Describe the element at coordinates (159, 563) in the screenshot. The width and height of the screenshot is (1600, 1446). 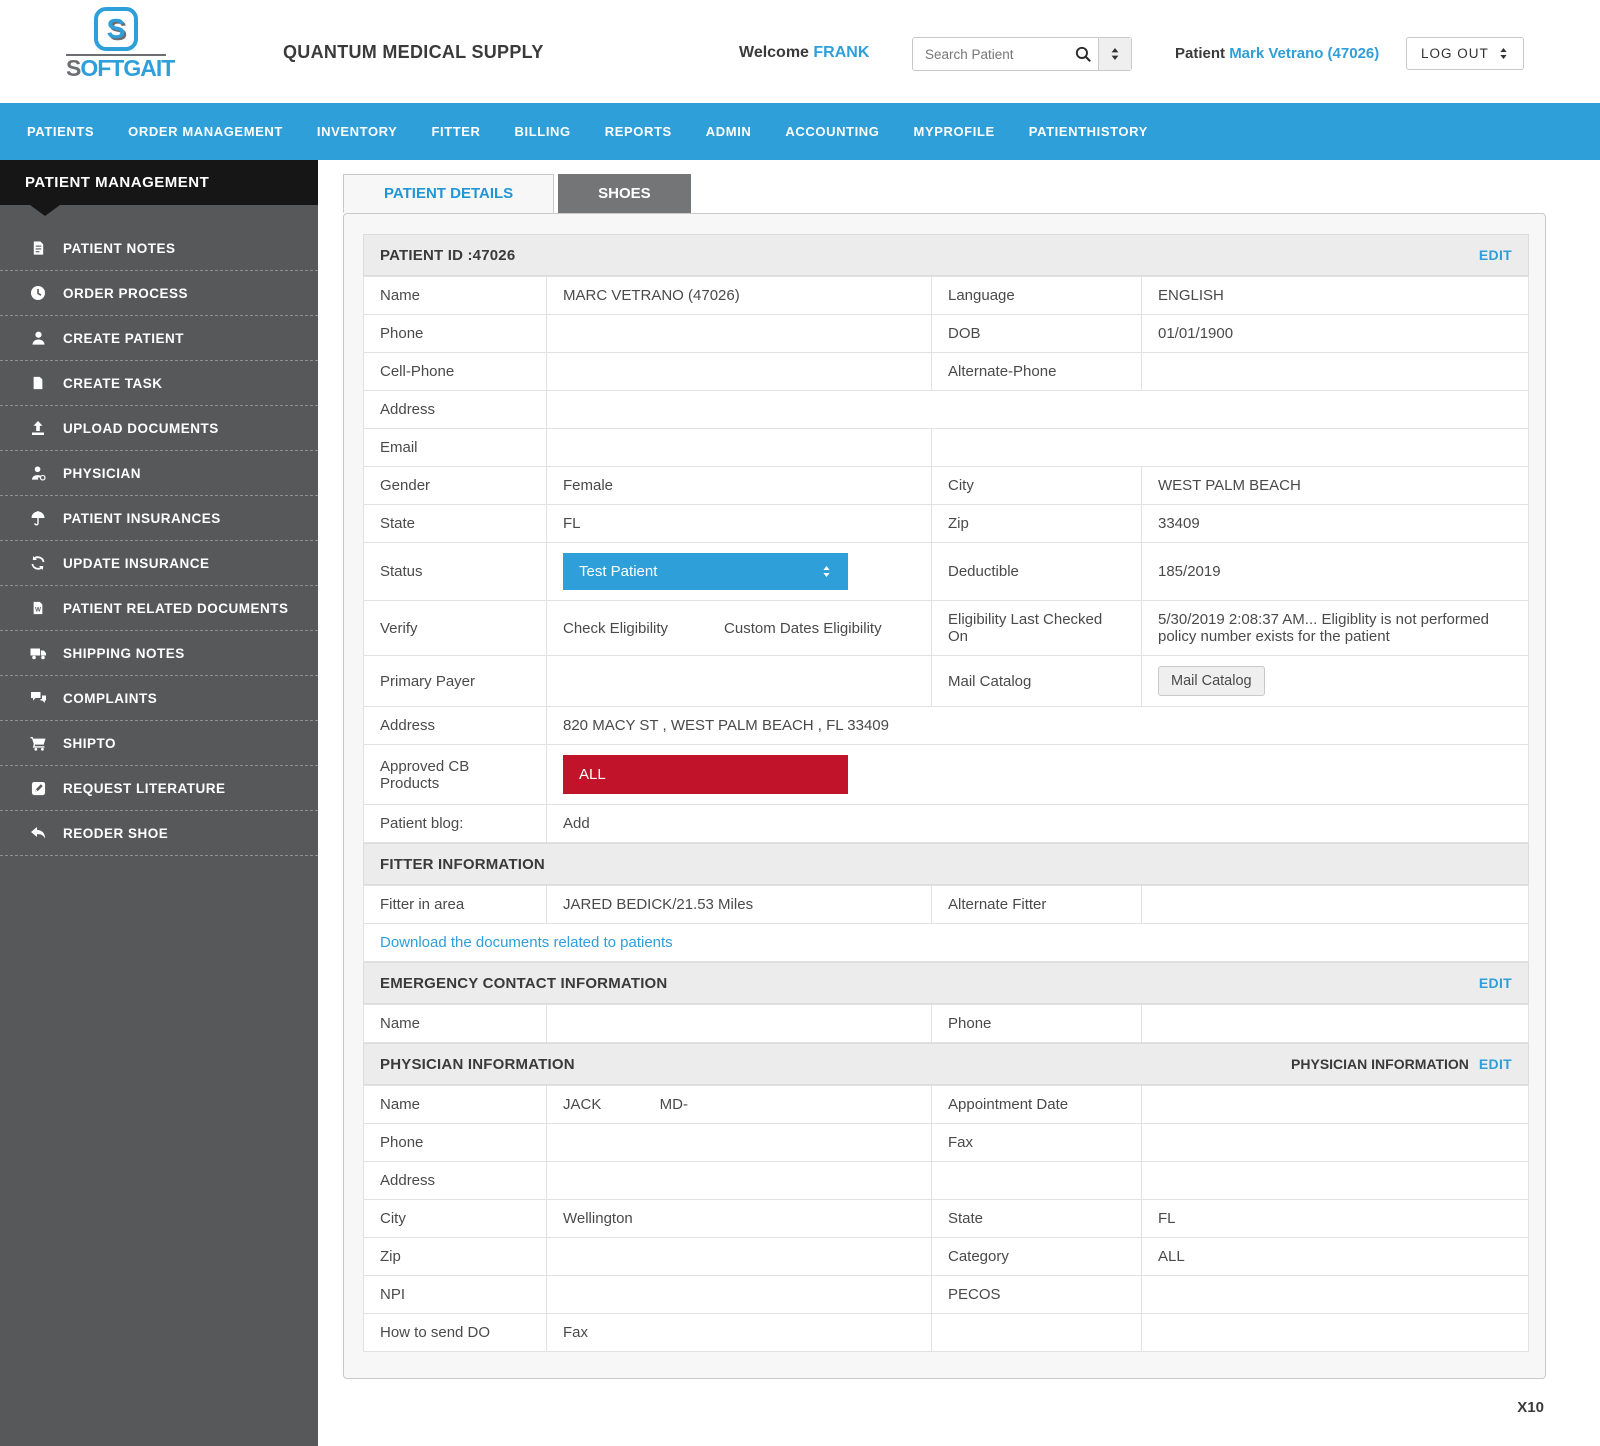
I see `sidebar-item-update-insurance: UPDATE INSURANCE` at that location.